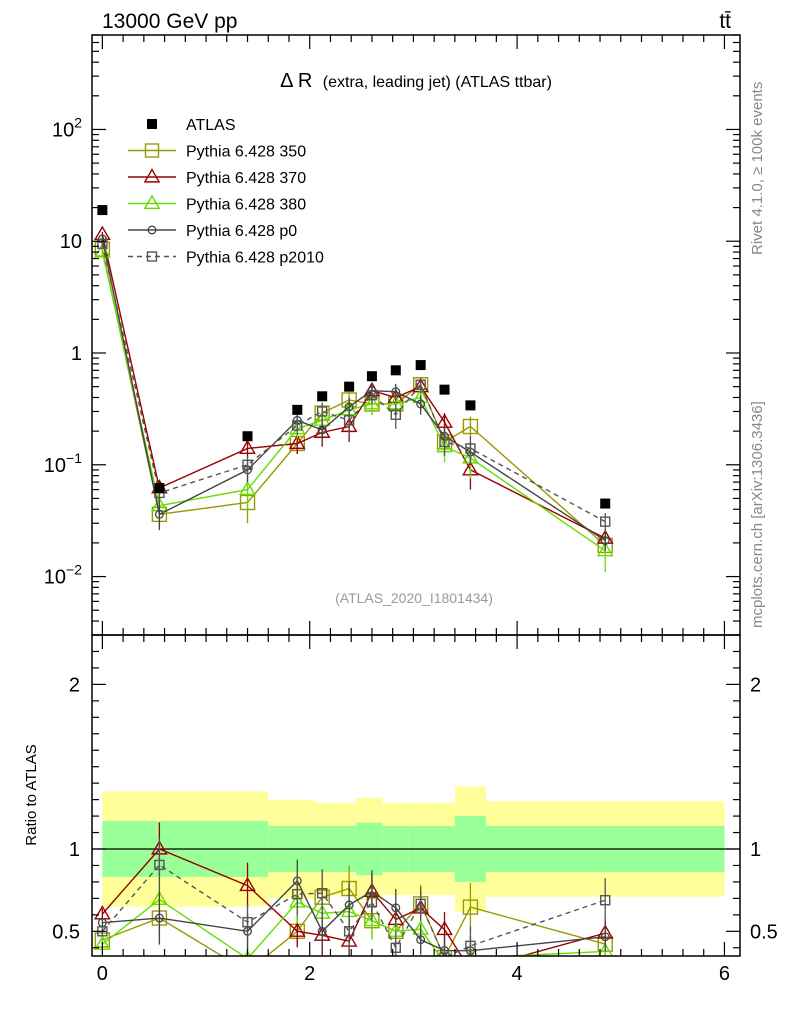  What do you see at coordinates (152, 124) in the screenshot?
I see `legend-atlas-marker` at bounding box center [152, 124].